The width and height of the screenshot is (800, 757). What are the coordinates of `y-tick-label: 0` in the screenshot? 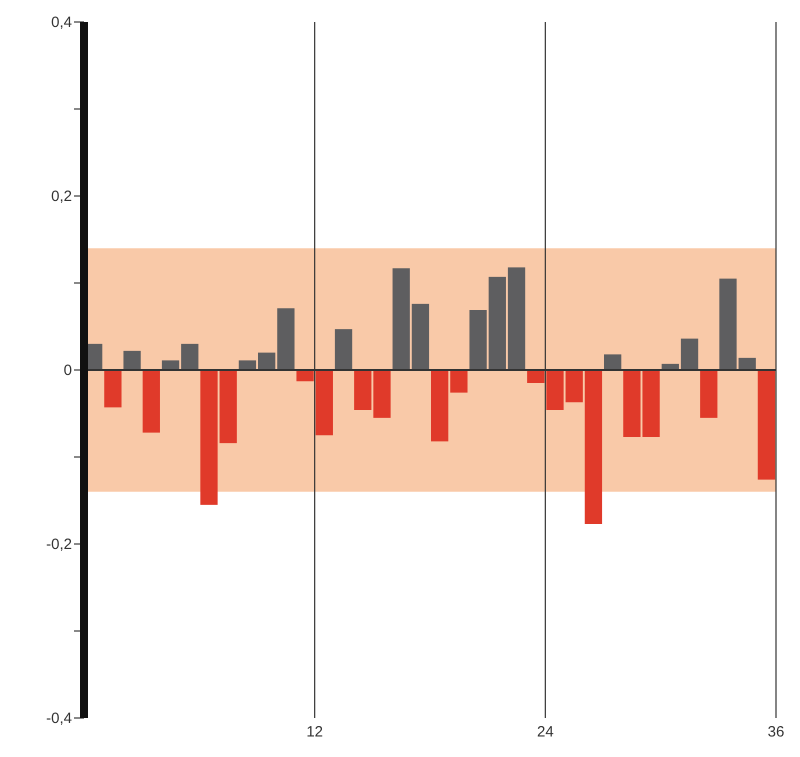 It's located at (68, 370).